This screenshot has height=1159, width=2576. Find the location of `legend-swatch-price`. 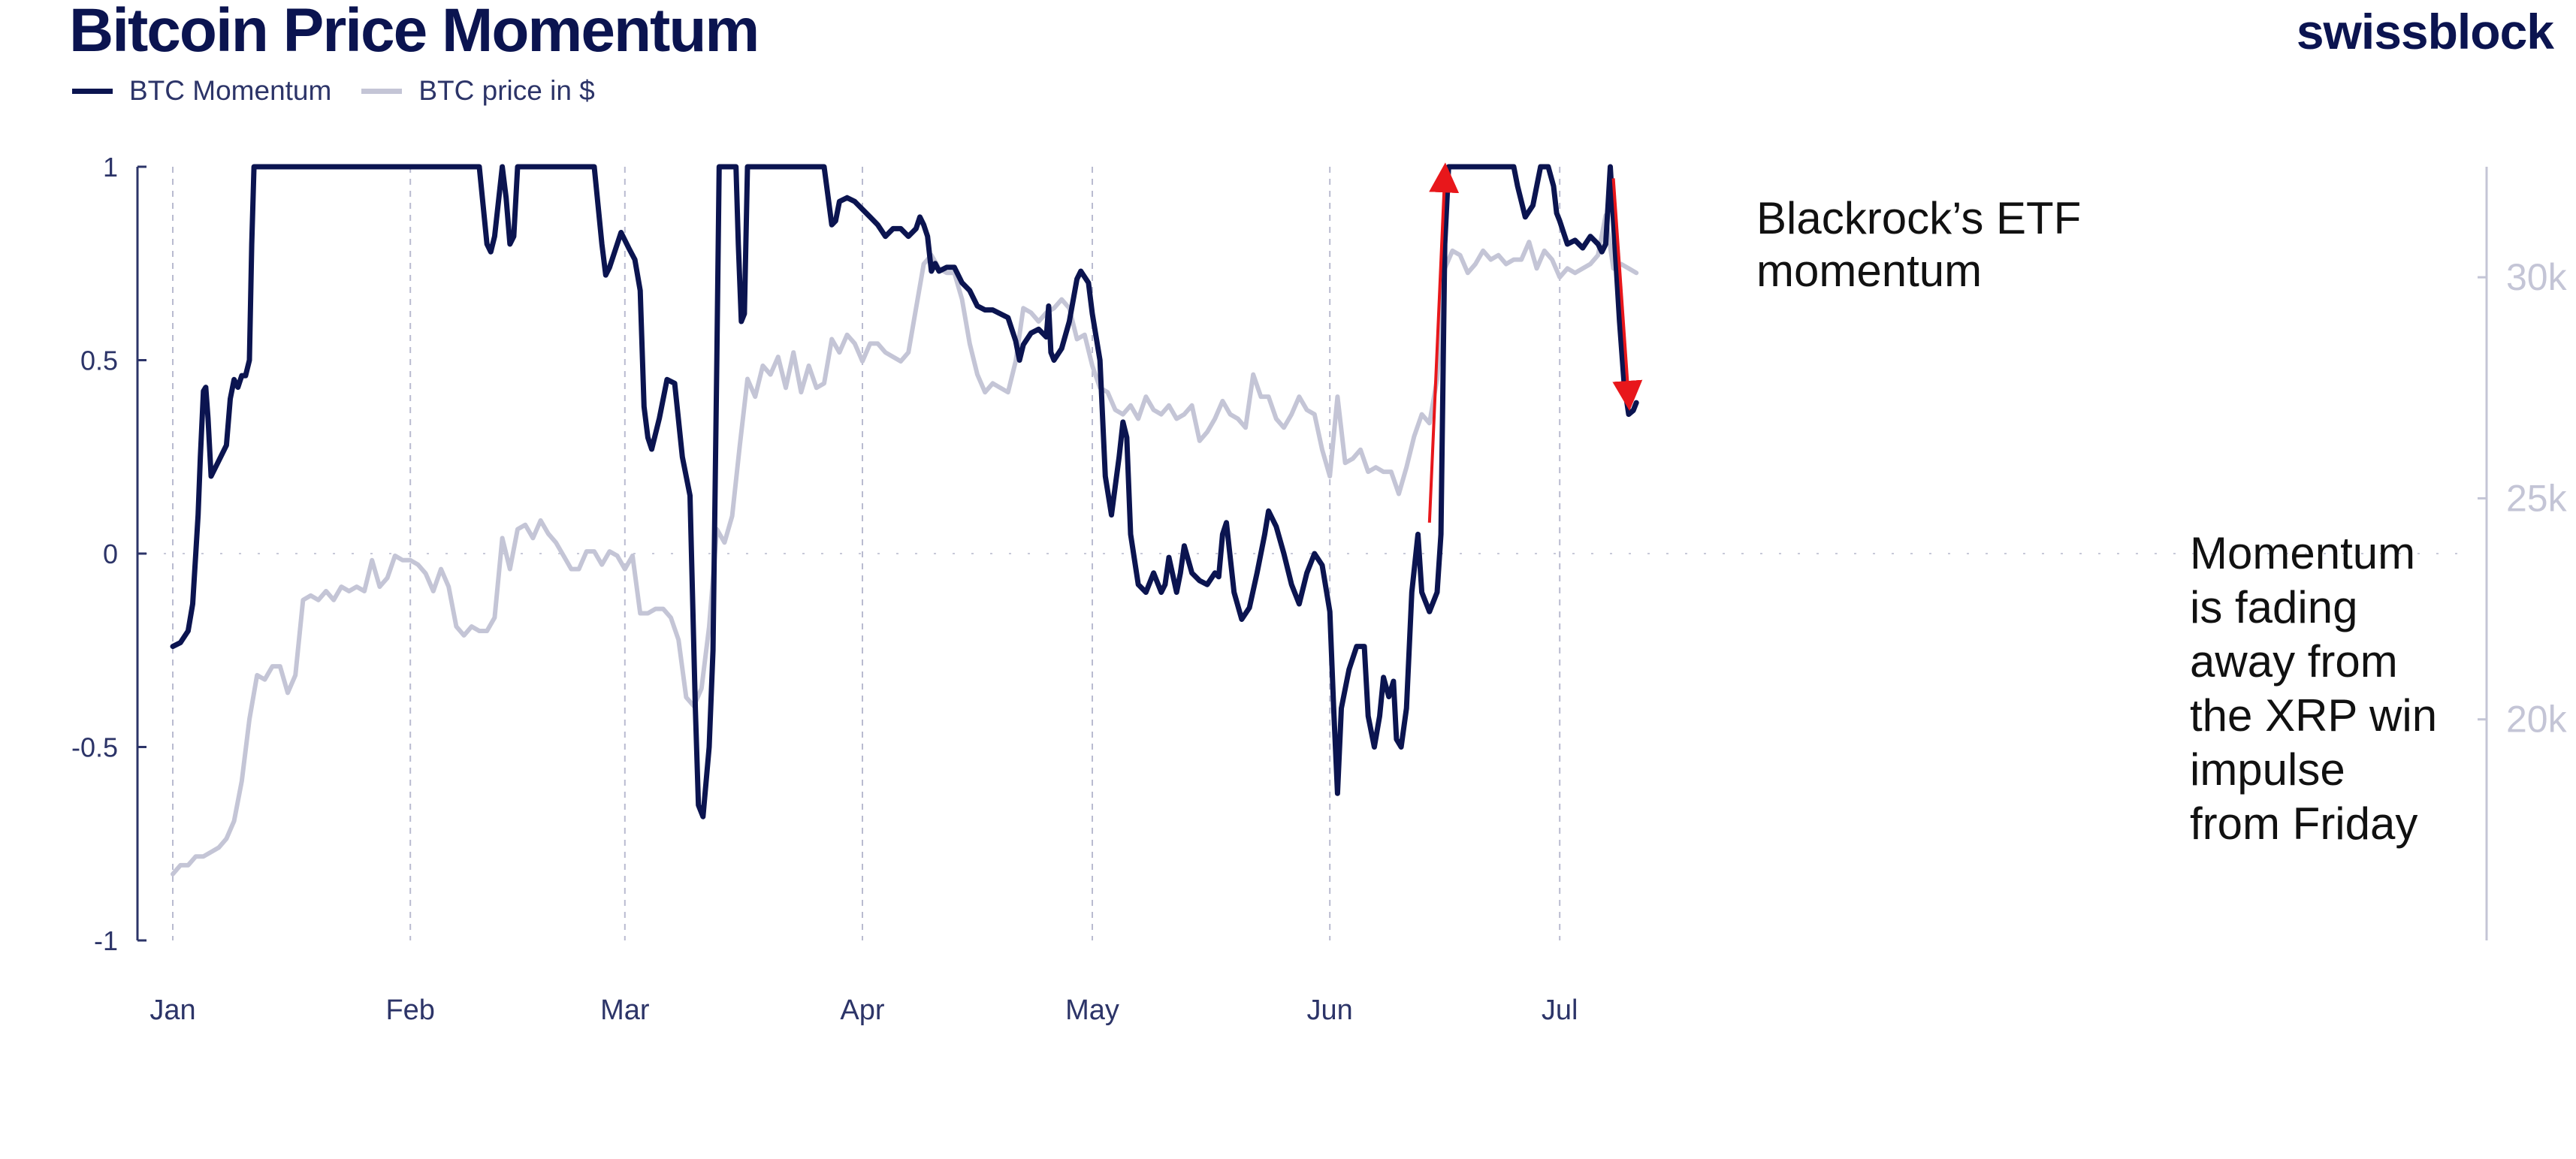

legend-swatch-price is located at coordinates (382, 91).